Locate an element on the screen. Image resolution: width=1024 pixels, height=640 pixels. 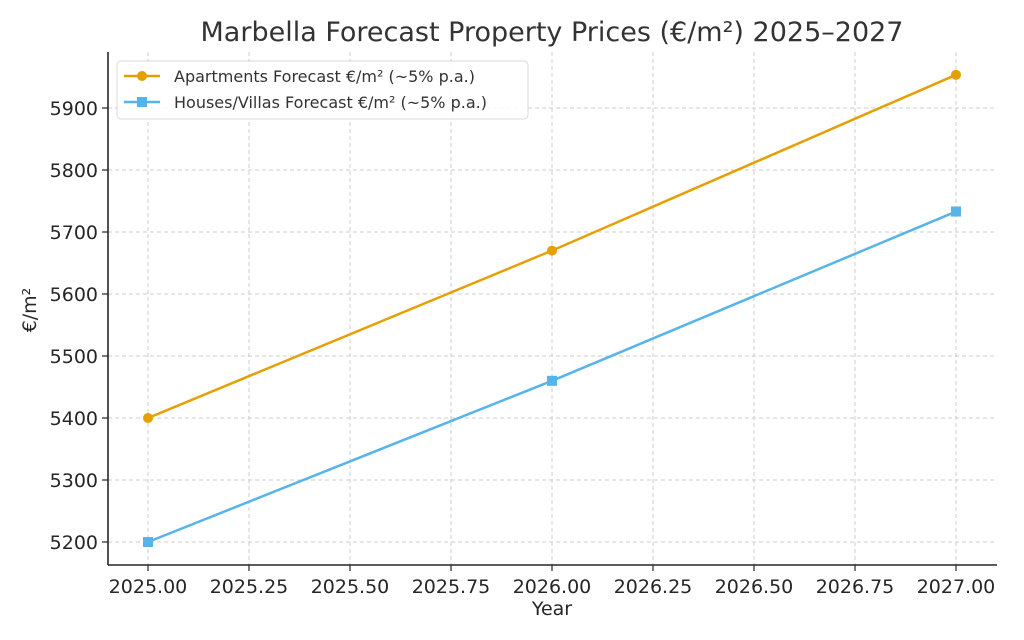
x-tick-label: 2027.00 is located at coordinates (956, 587).